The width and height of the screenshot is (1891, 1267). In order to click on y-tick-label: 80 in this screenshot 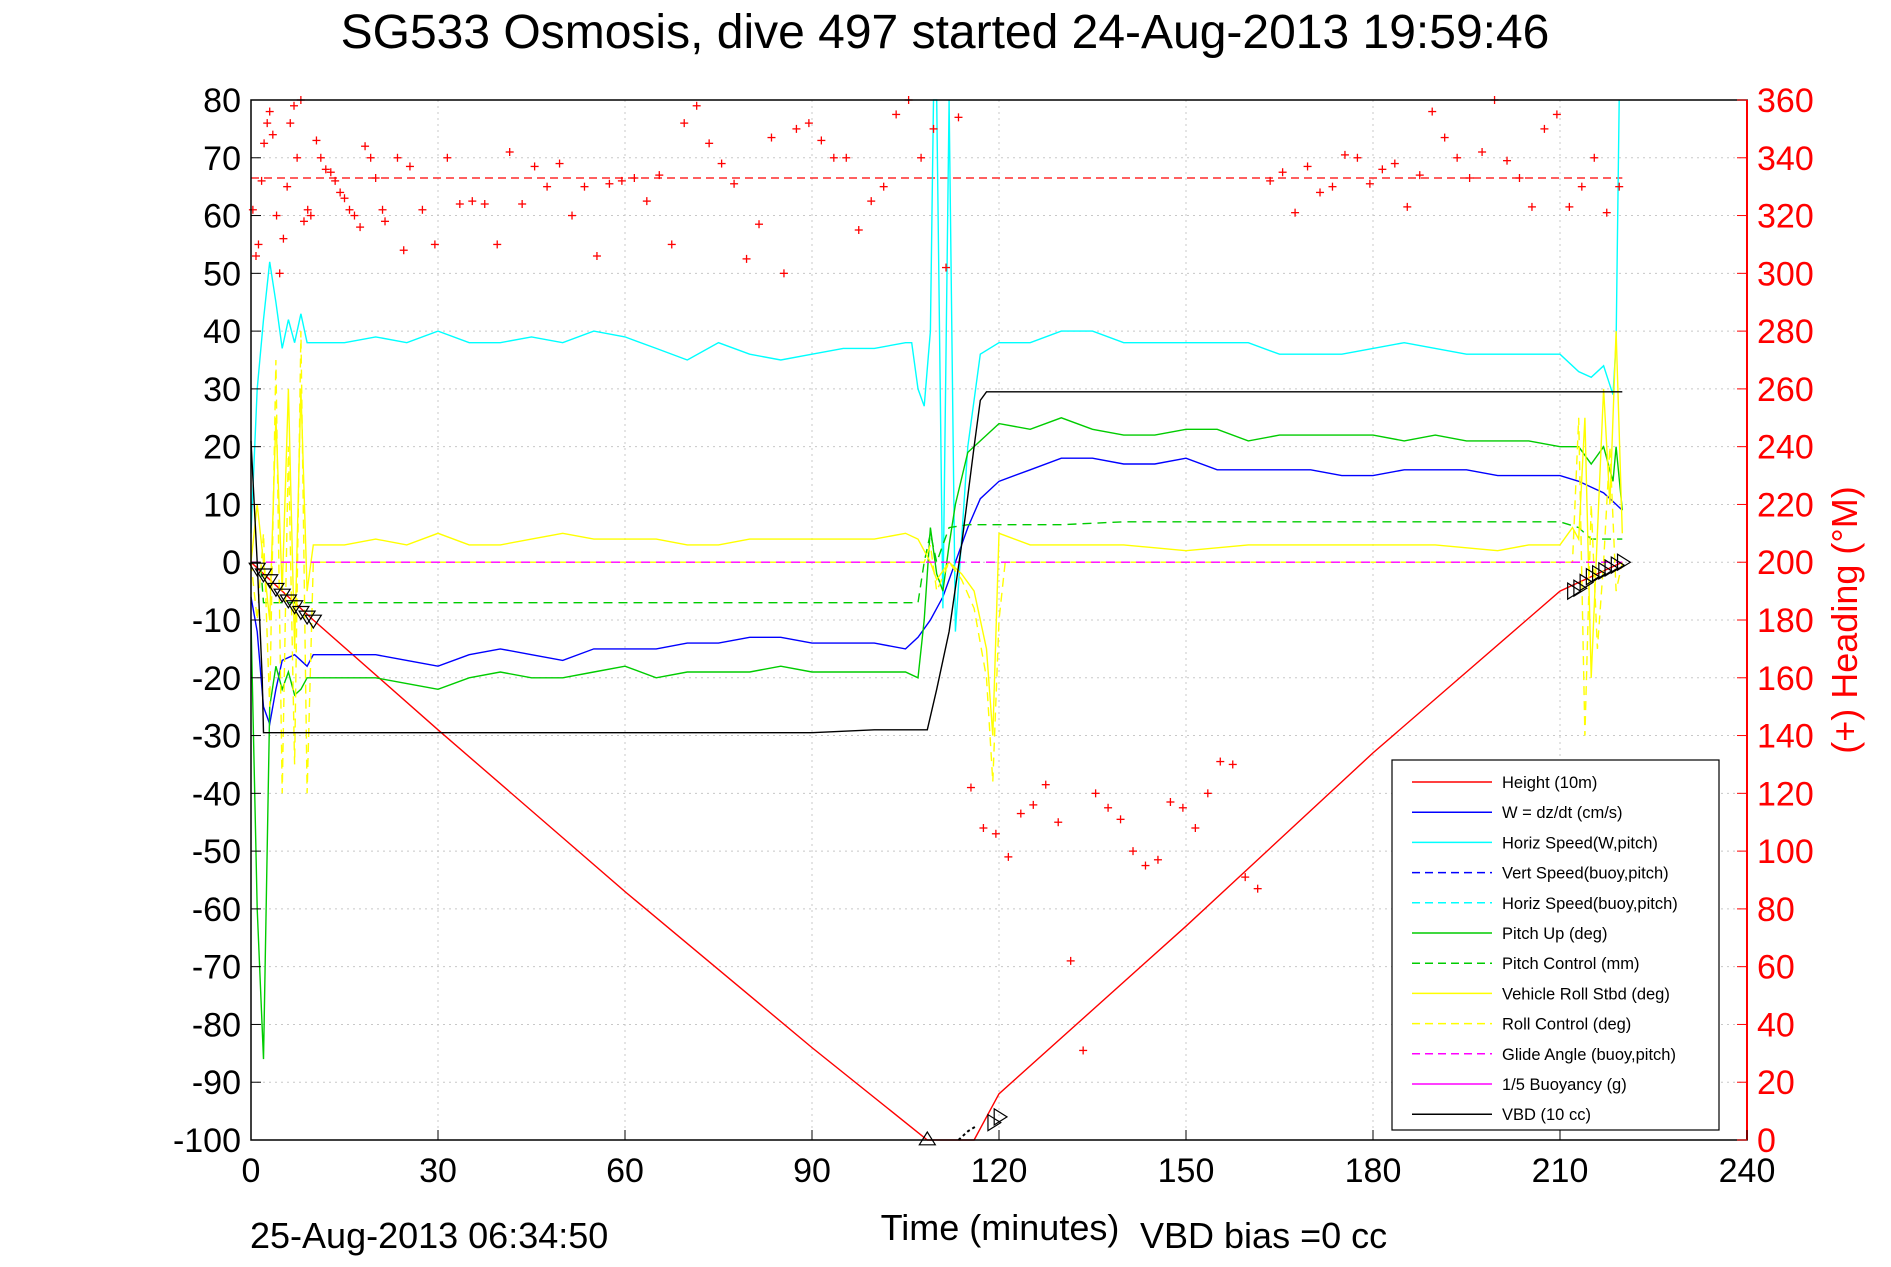, I will do `click(222, 101)`.